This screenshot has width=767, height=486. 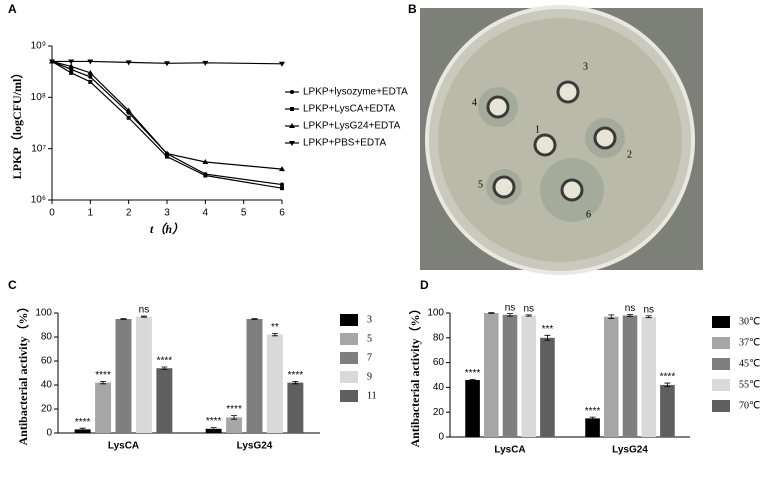 I want to click on well-label: 3, so click(x=585, y=66).